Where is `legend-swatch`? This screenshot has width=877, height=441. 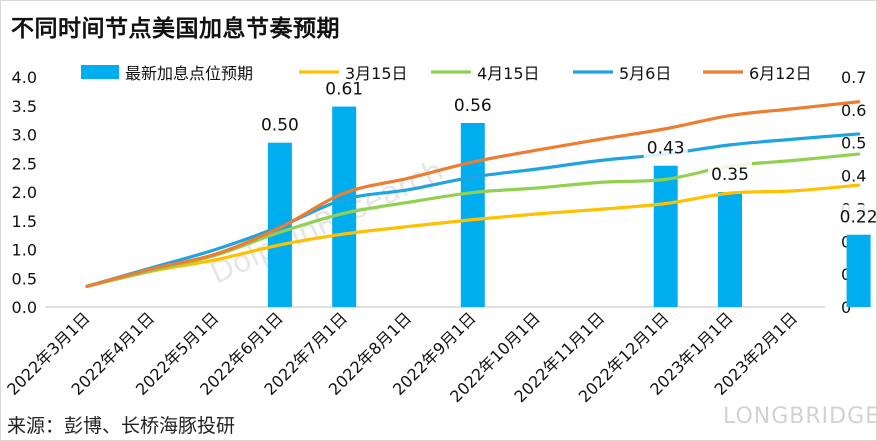
legend-swatch is located at coordinates (100, 72).